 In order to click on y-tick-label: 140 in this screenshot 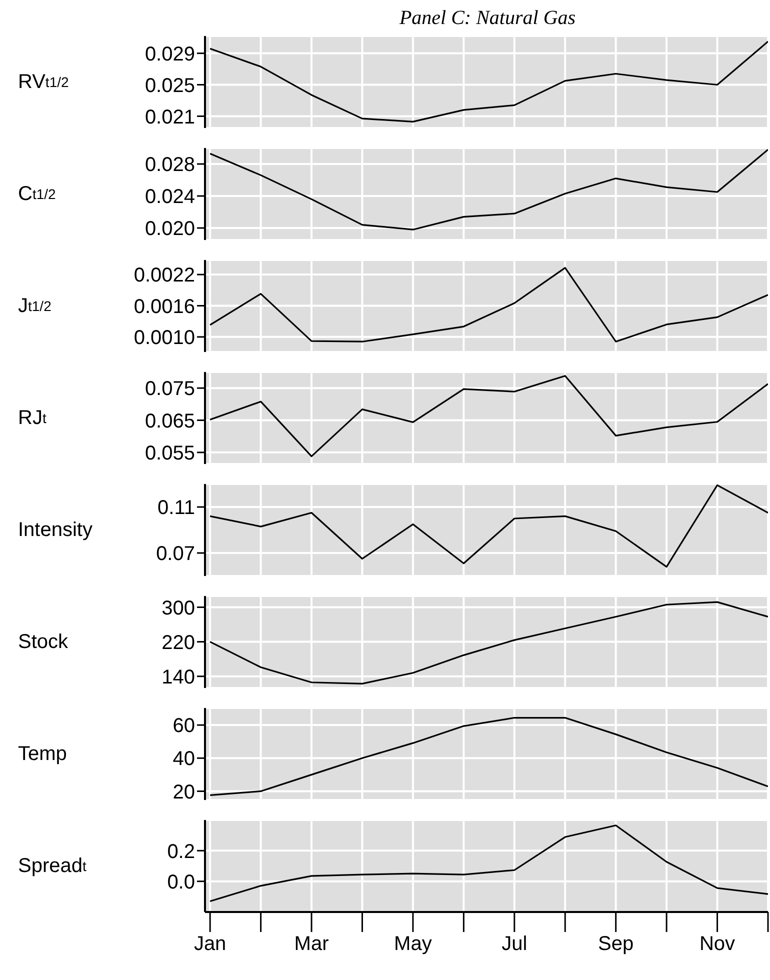, I will do `click(178, 677)`.